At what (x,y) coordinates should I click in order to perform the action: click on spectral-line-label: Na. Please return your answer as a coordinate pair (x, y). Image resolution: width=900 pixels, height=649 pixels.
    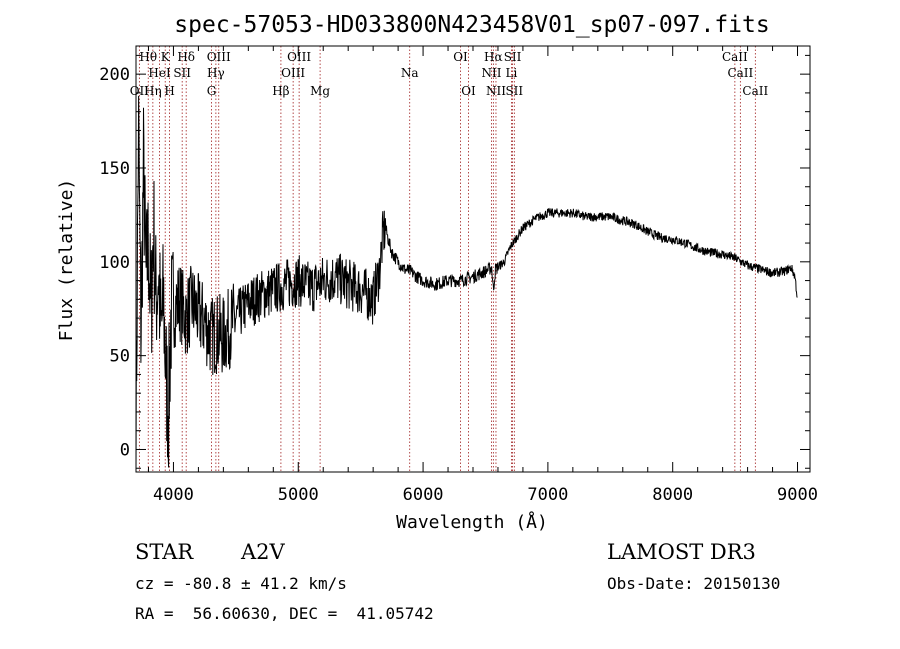
    Looking at the image, I should click on (410, 73).